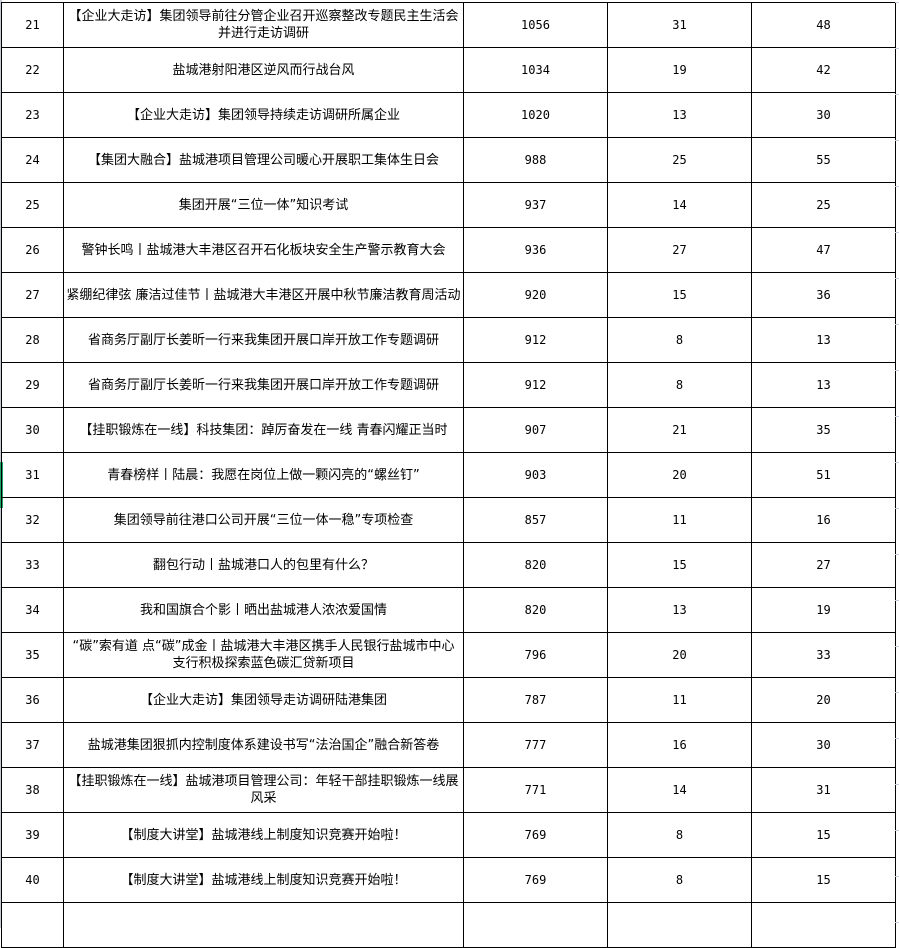 Image resolution: width=899 pixels, height=948 pixels. What do you see at coordinates (823, 790) in the screenshot?
I see `shares-cell: 31` at bounding box center [823, 790].